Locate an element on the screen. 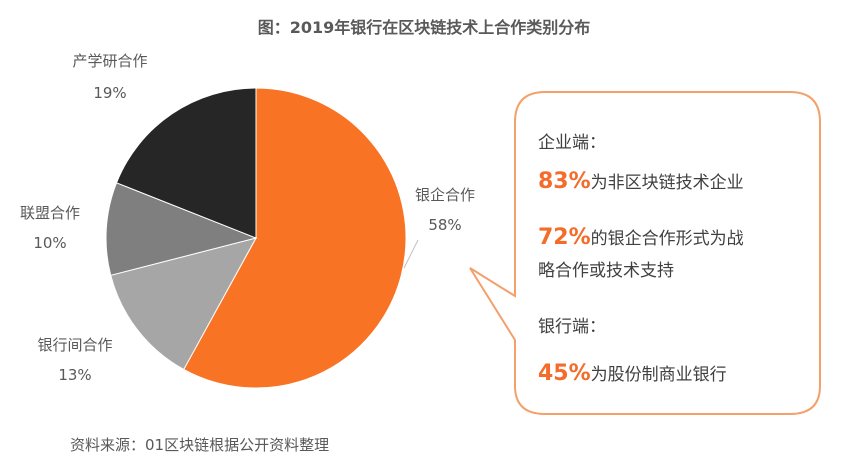 This screenshot has width=848, height=472. slice-label: 联盟合作 is located at coordinates (50, 213).